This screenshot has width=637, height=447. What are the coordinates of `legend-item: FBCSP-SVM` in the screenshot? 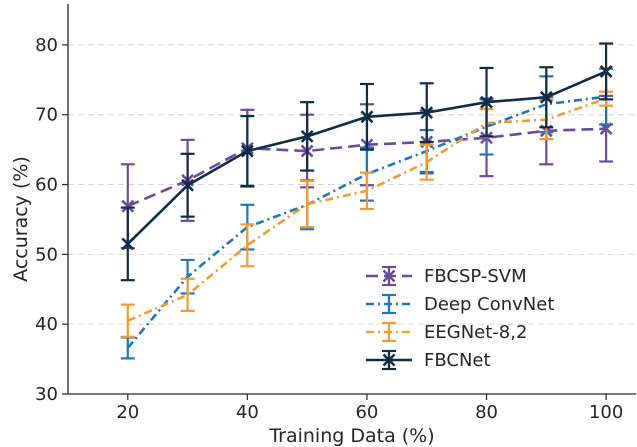 It's located at (446, 276).